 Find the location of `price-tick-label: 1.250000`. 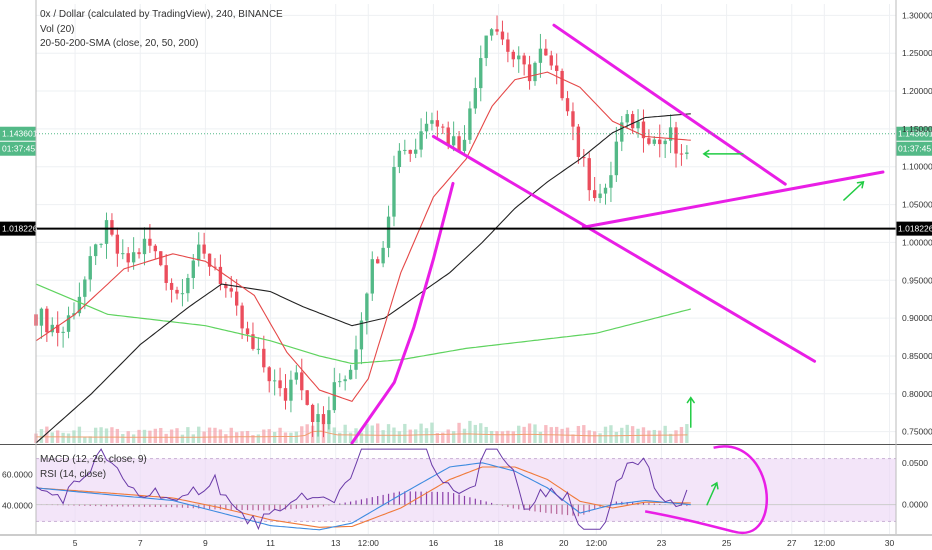

price-tick-label: 1.250000 is located at coordinates (917, 53).